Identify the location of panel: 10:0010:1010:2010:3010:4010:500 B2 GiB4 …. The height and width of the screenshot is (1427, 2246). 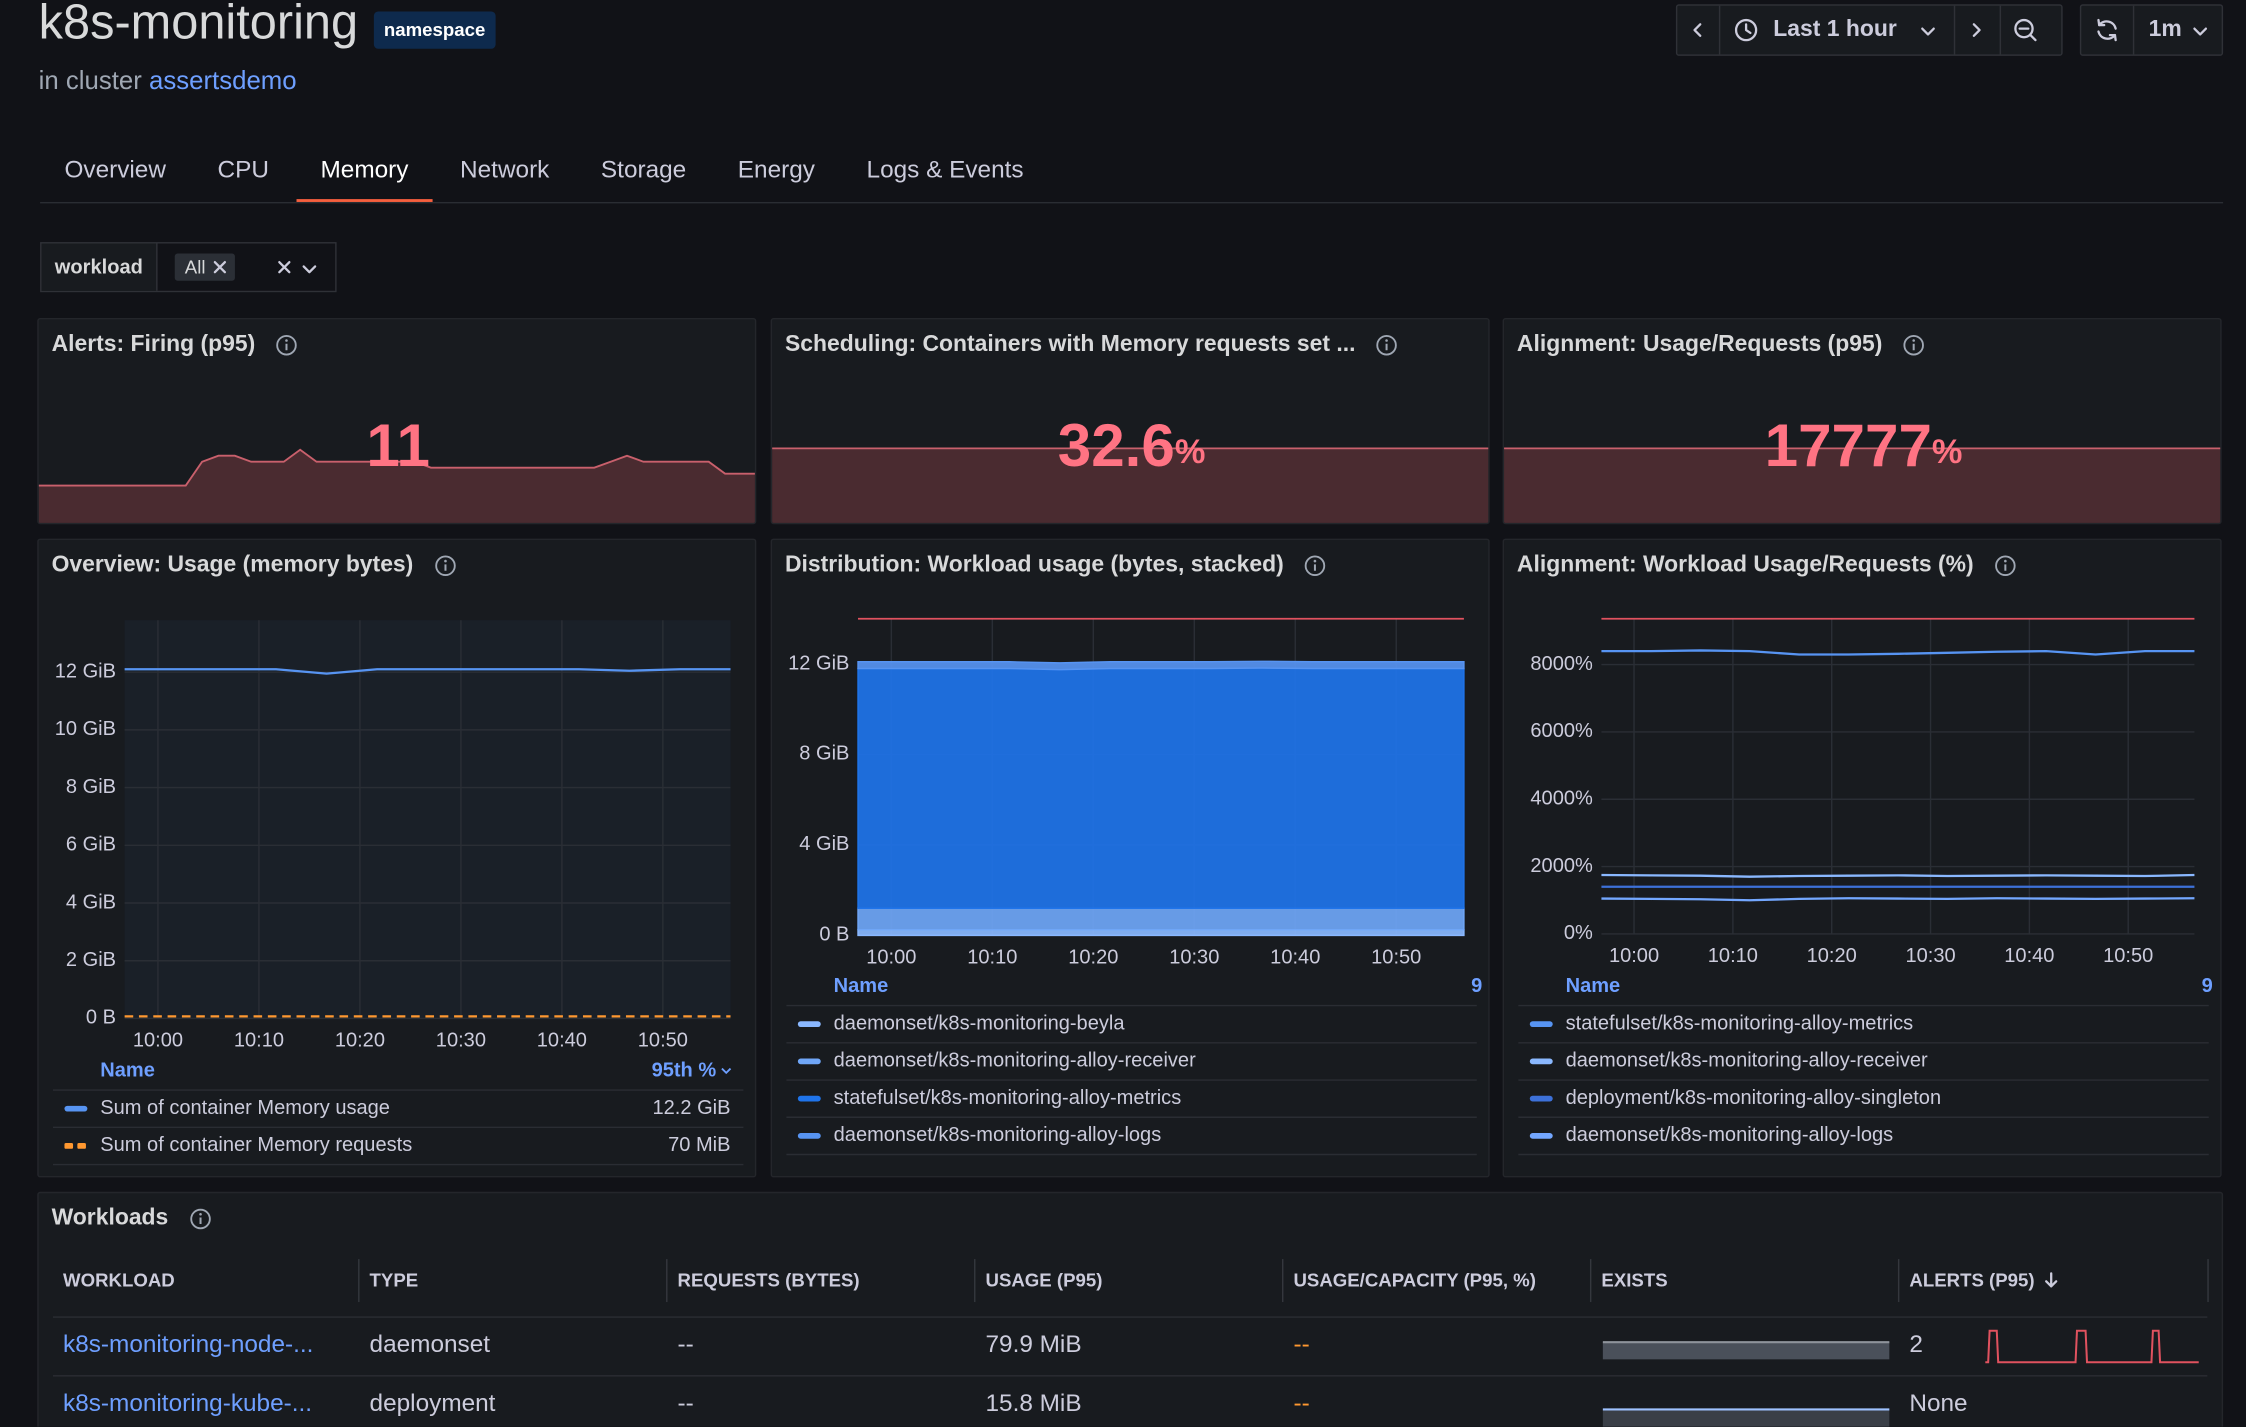
(396, 858).